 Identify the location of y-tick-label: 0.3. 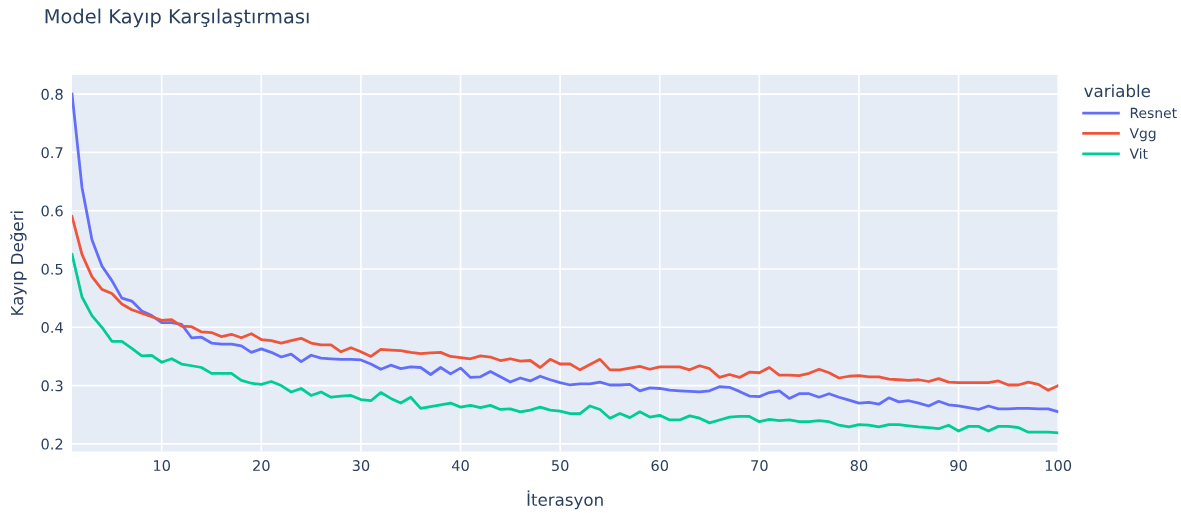
(52, 386).